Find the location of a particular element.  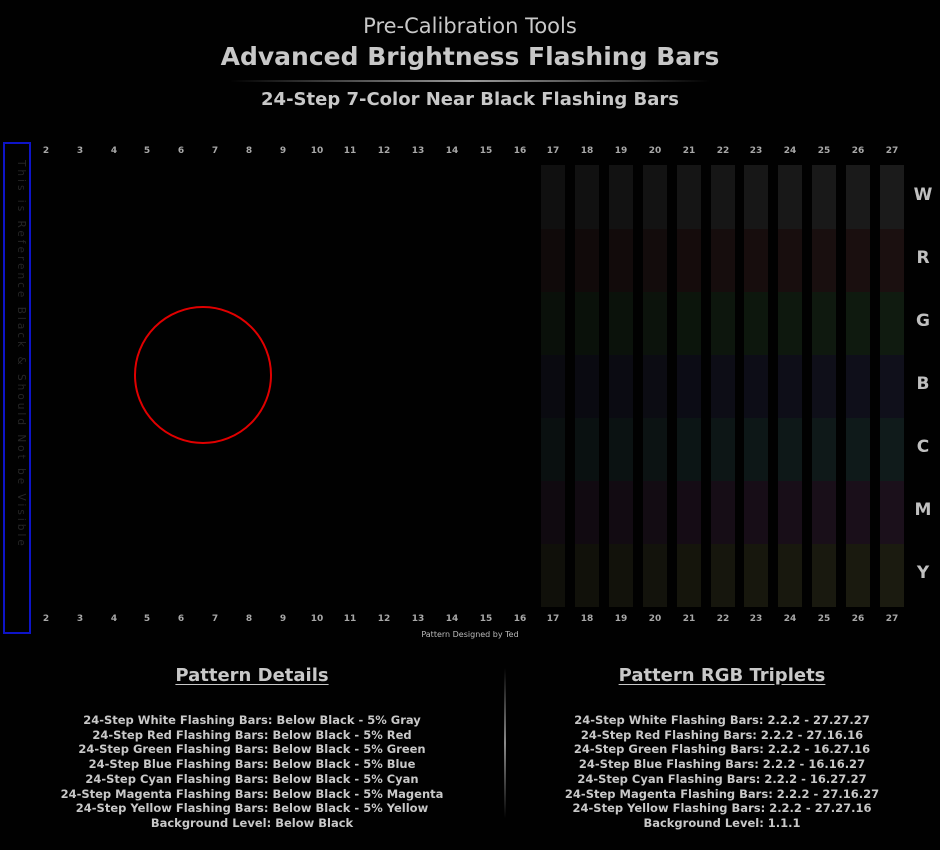

step-number: 6 is located at coordinates (181, 151).